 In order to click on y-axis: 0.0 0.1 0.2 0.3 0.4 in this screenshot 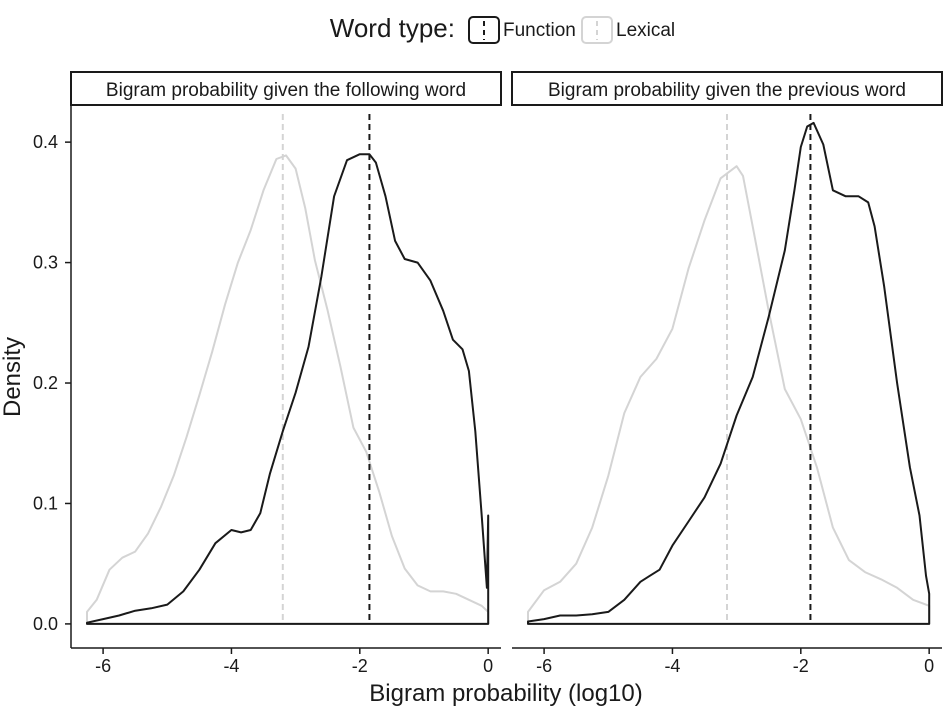, I will do `click(52, 377)`.